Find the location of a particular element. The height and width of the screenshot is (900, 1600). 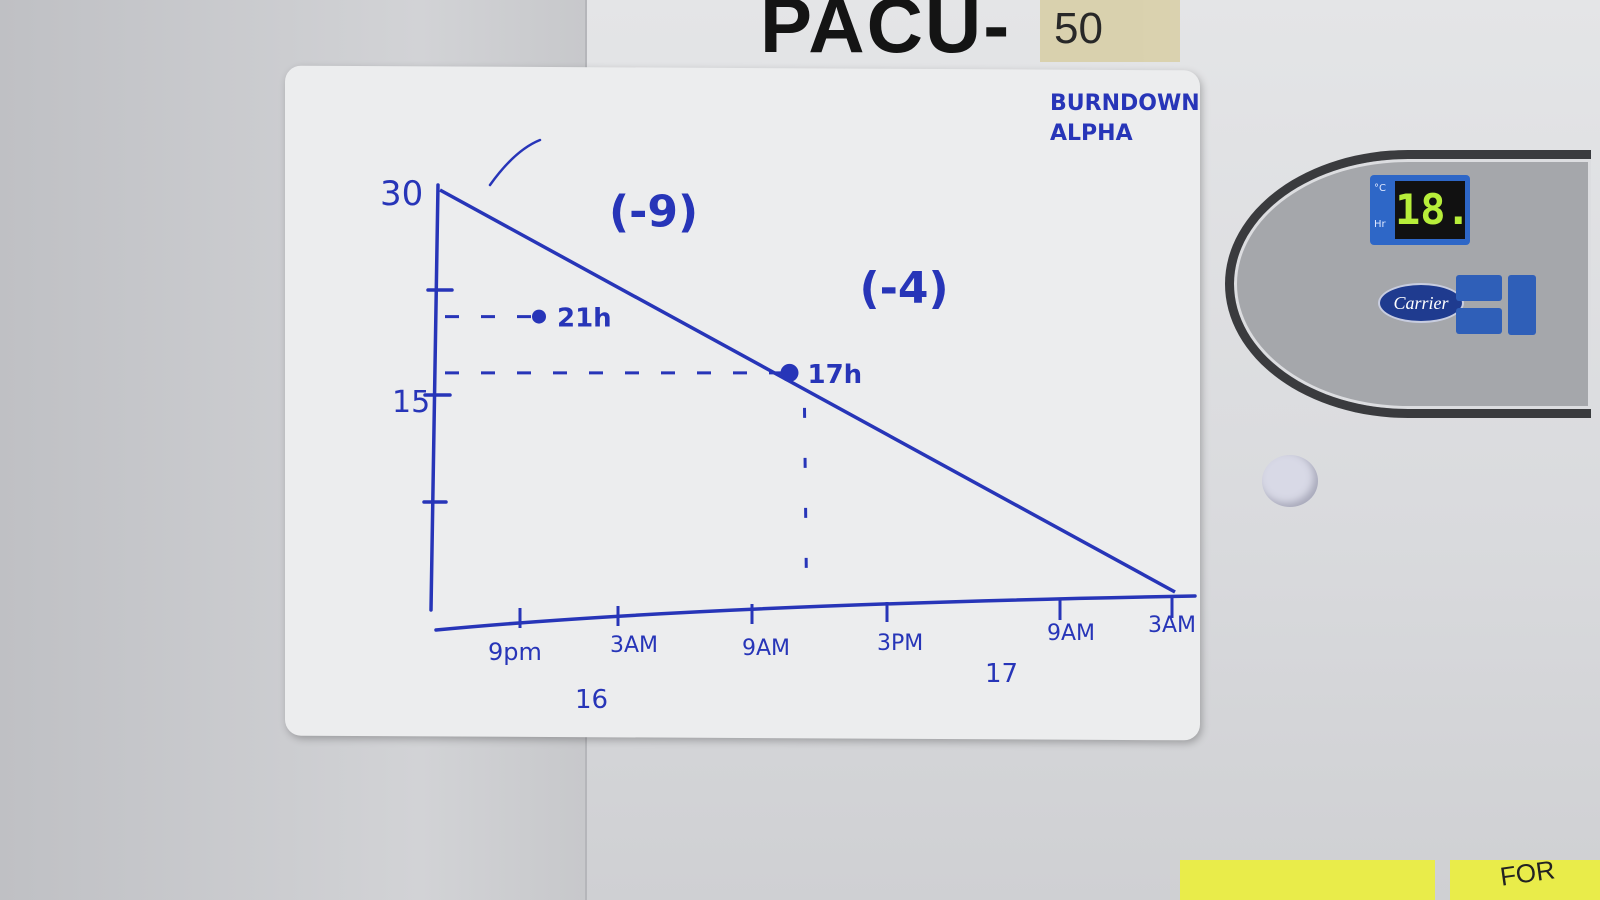

y-axis is located at coordinates (434, 397).